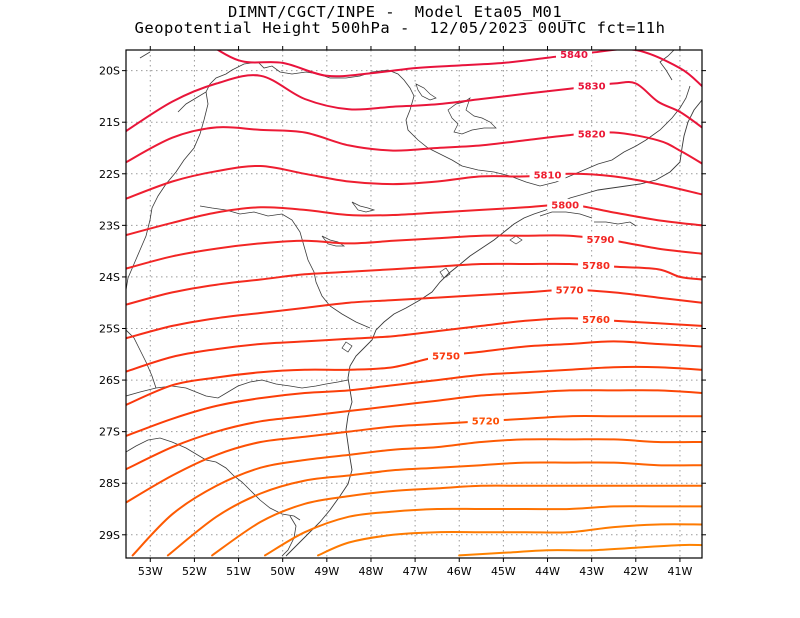 This screenshot has height=618, width=800. What do you see at coordinates (588, 219) in the screenshot?
I see `coastline-rj-detail` at bounding box center [588, 219].